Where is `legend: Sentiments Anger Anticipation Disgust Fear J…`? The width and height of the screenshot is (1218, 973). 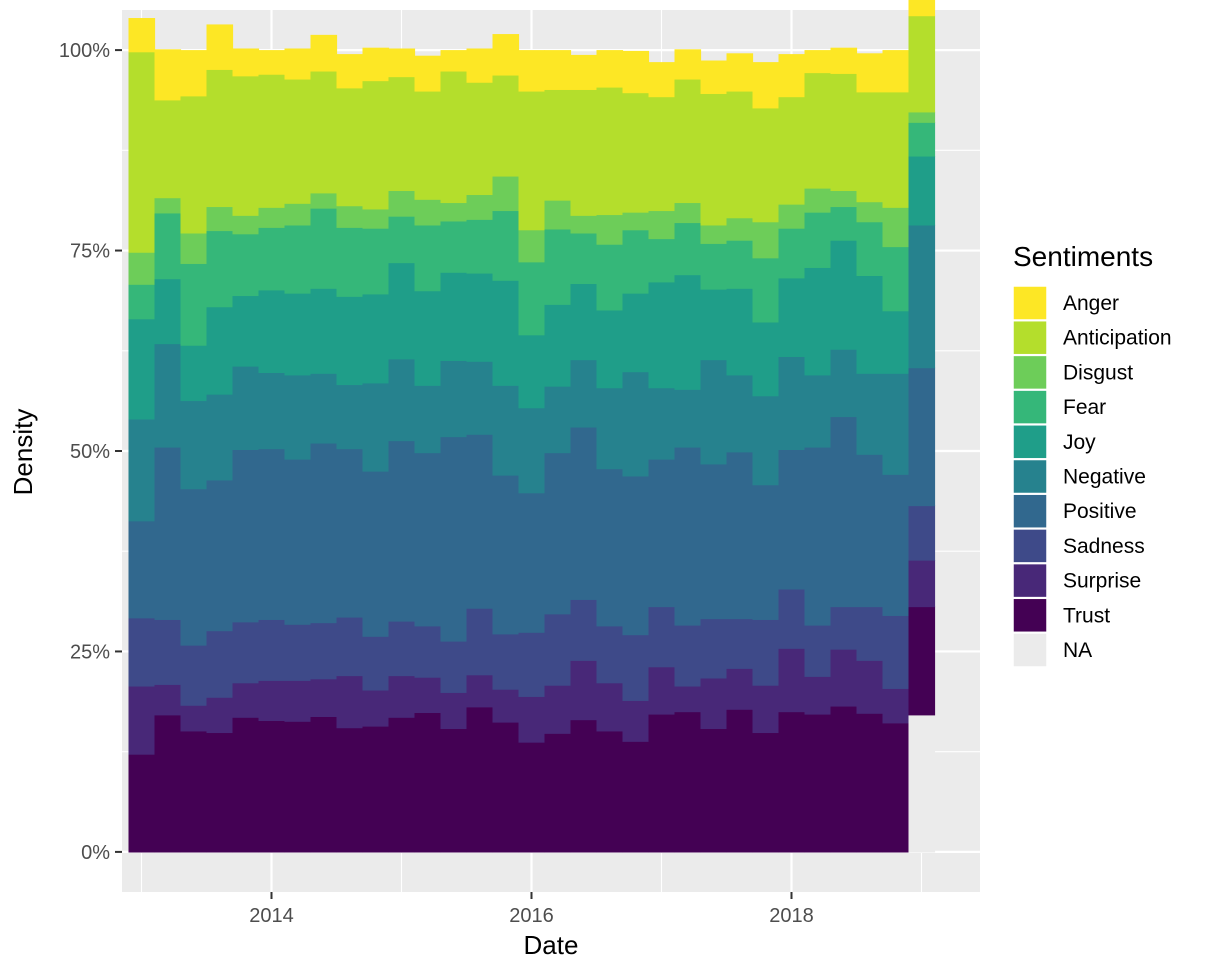
legend: Sentiments Anger Anticipation Disgust Fear J… is located at coordinates (1092, 454).